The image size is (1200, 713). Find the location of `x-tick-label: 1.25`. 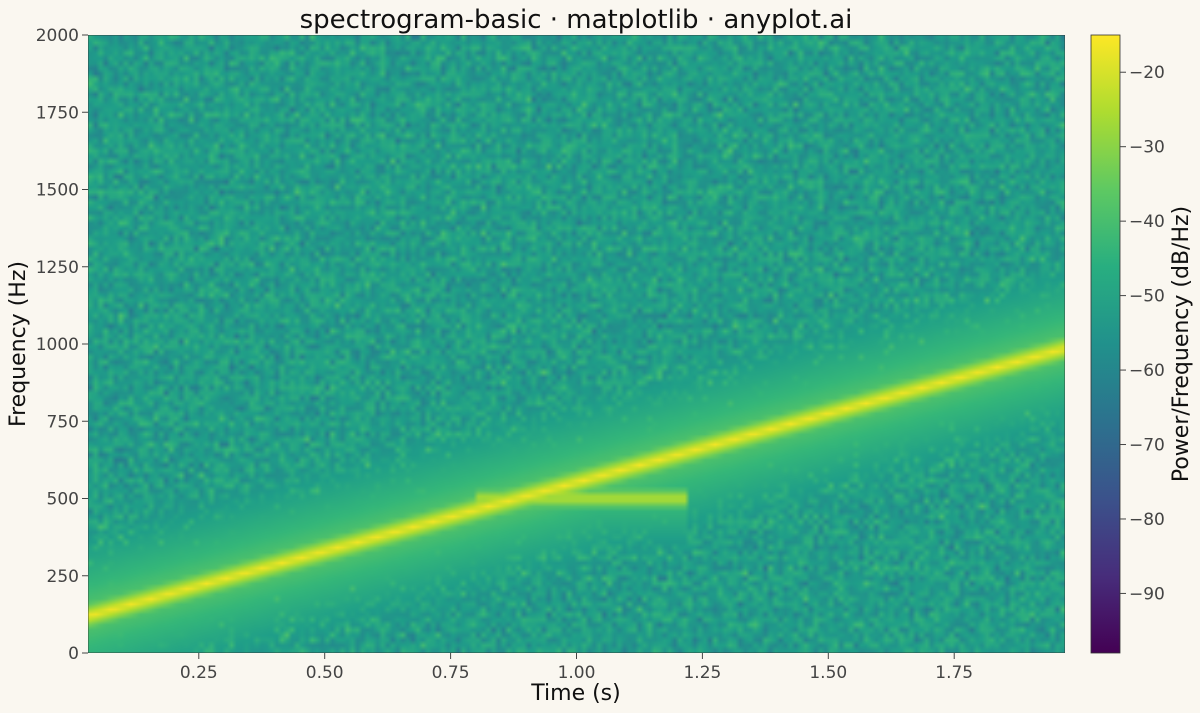

x-tick-label: 1.25 is located at coordinates (702, 673).